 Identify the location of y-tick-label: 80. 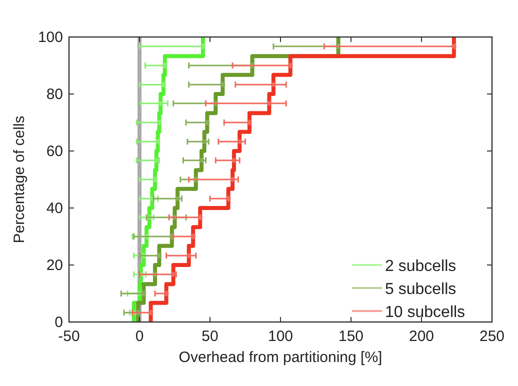
(54, 94).